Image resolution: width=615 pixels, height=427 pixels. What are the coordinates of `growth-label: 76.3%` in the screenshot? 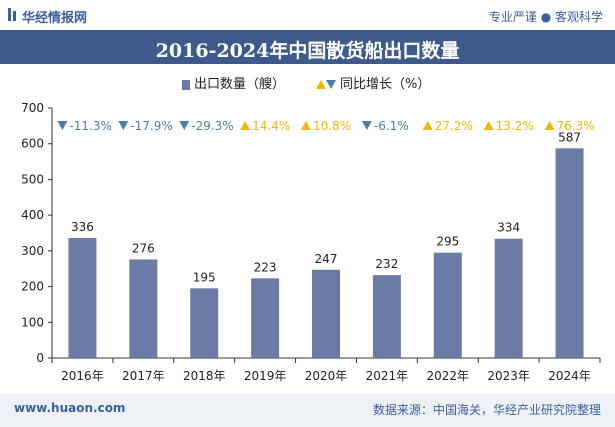 It's located at (576, 126).